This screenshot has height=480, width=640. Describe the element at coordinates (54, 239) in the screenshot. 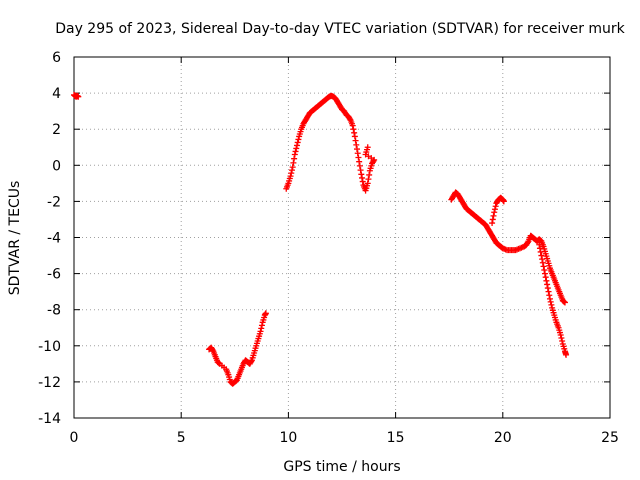

I see `y-tick-label: -4` at that location.